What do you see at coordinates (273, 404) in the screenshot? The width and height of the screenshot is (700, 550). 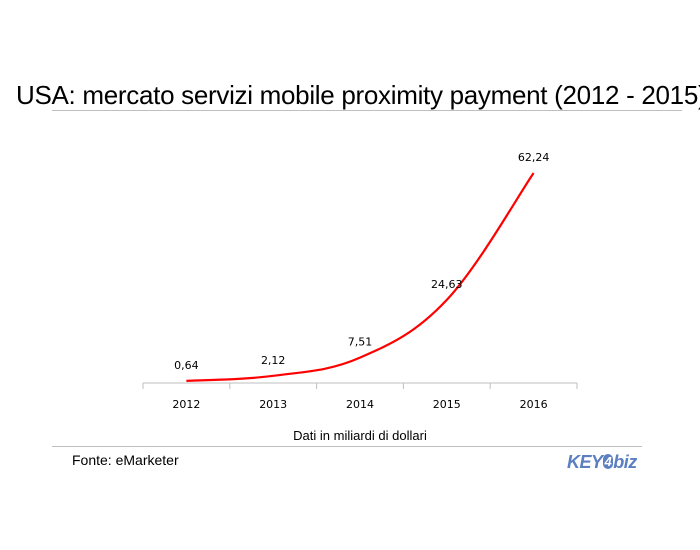 I see `x-tick-label-2013: 2013` at bounding box center [273, 404].